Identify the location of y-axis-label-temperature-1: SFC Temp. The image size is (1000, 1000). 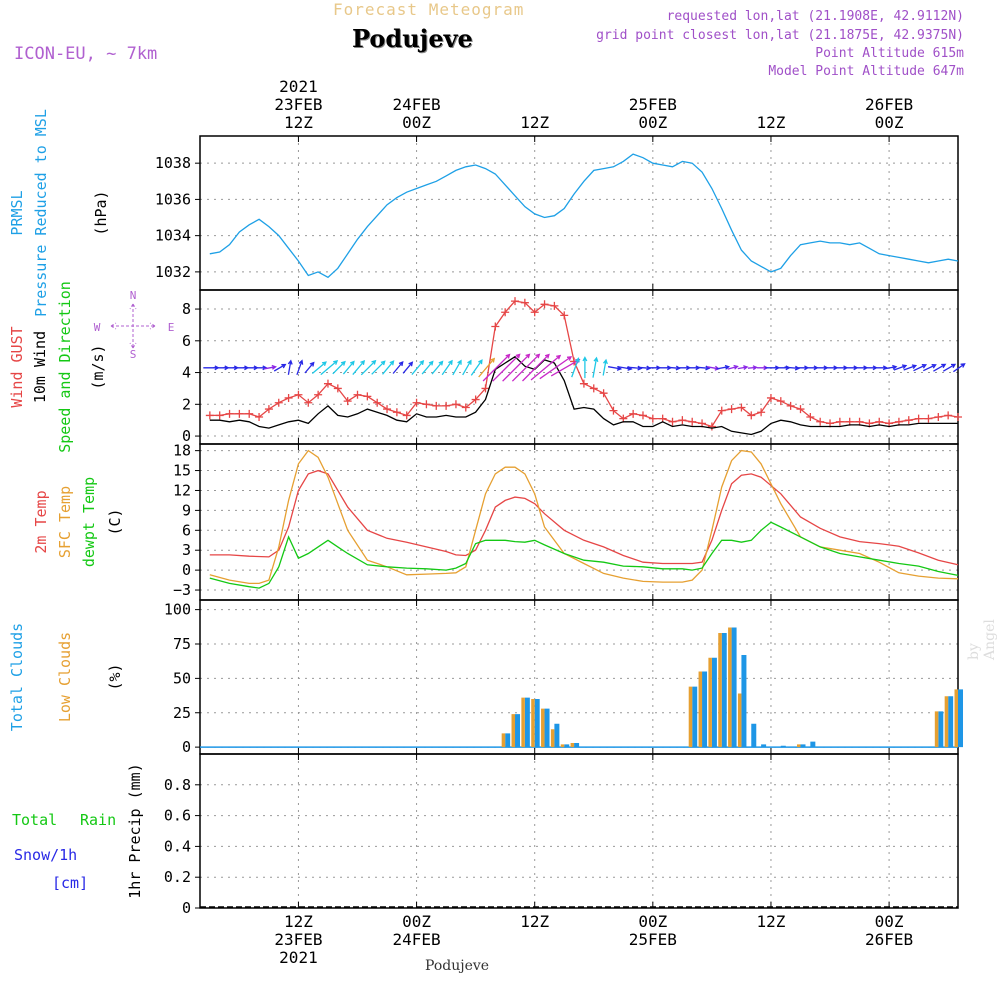
(65, 522).